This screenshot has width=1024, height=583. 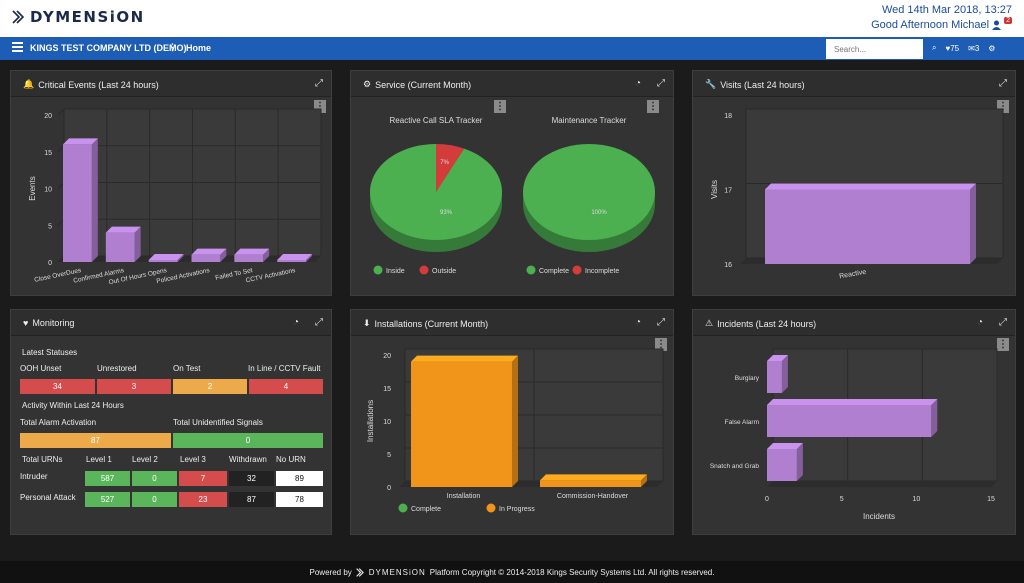 What do you see at coordinates (934, 47) in the screenshot?
I see `search-icon: ⌕` at bounding box center [934, 47].